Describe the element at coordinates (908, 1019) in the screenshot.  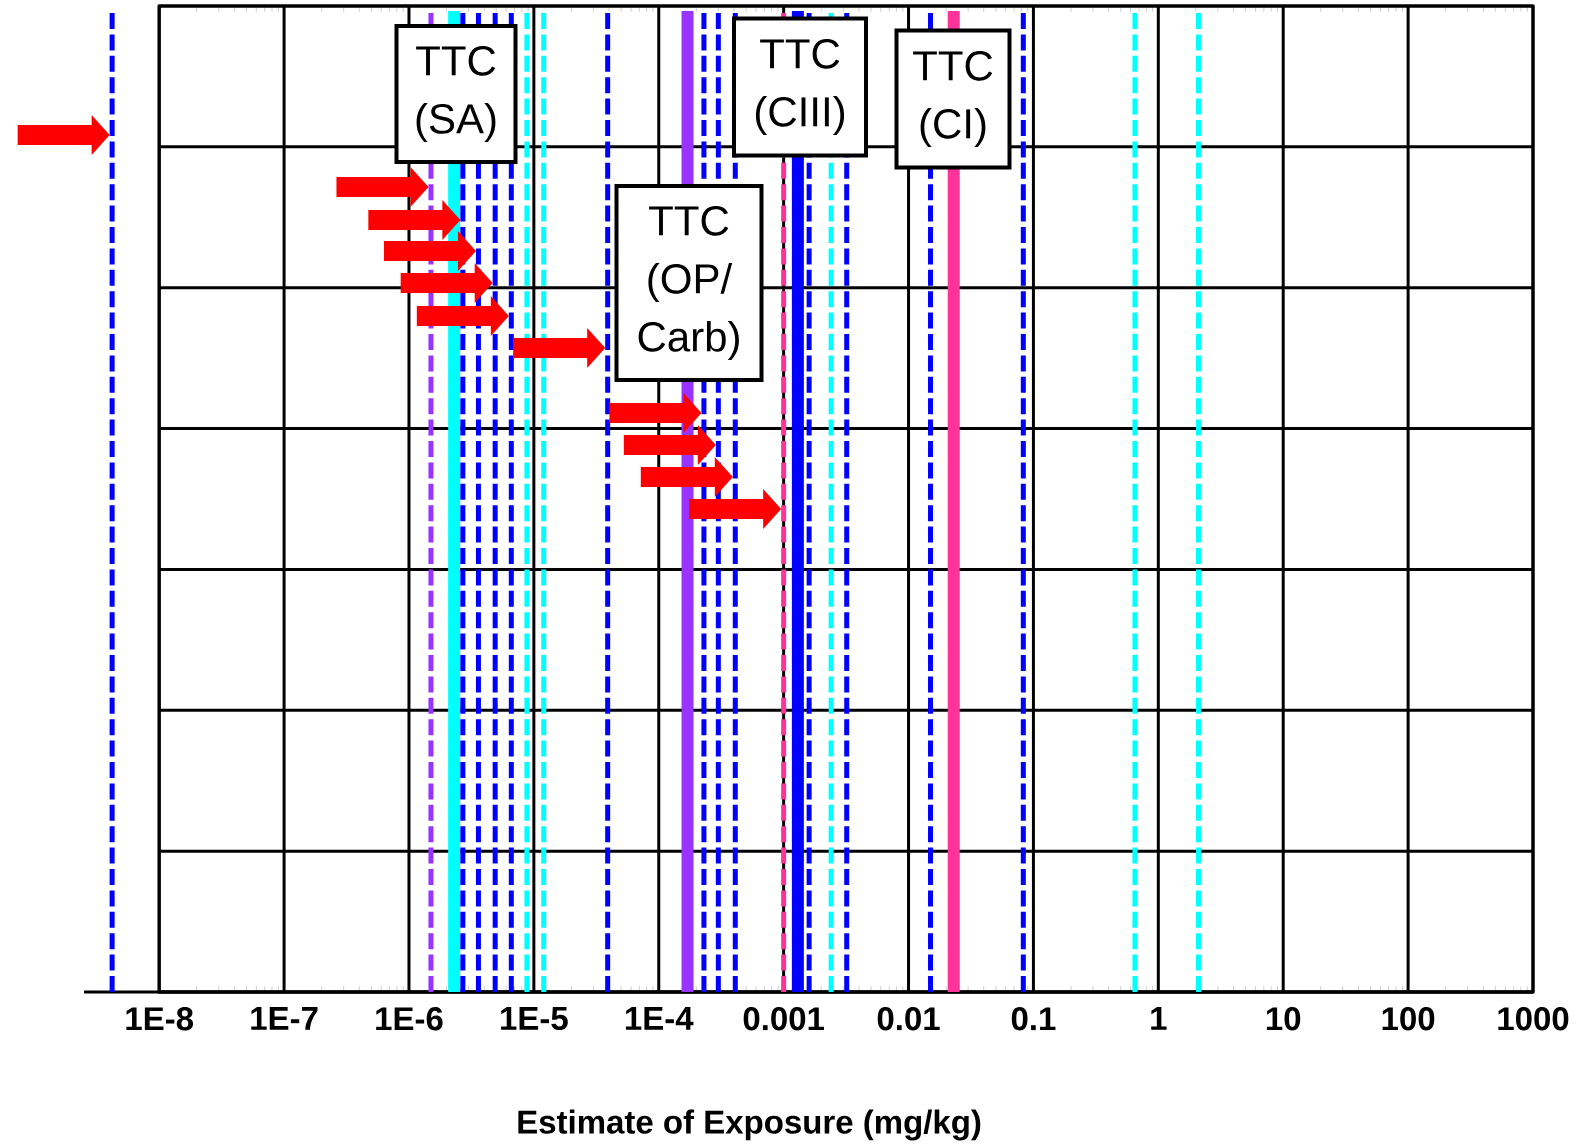
I see `x-tick-label: 0.01` at that location.